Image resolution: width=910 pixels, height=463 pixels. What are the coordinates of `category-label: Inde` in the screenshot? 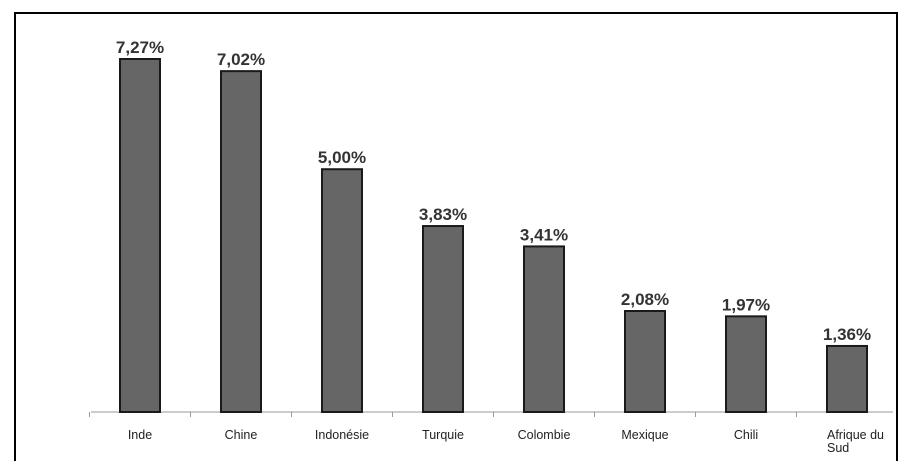 It's located at (140, 435).